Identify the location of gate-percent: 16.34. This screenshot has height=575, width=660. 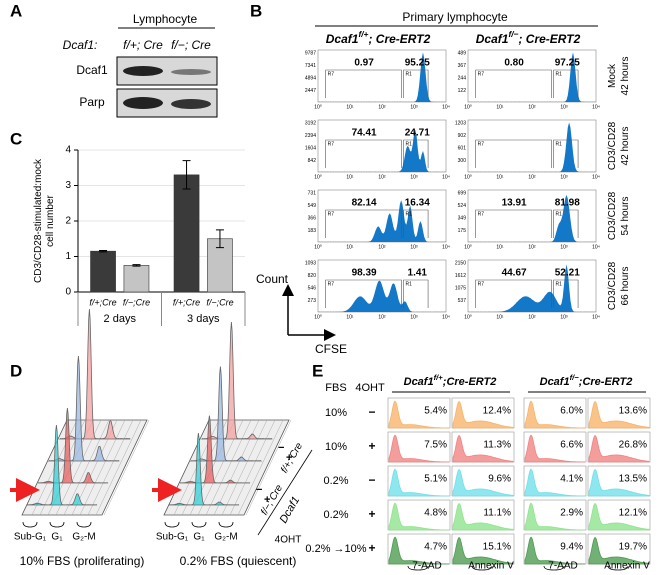
(417, 203).